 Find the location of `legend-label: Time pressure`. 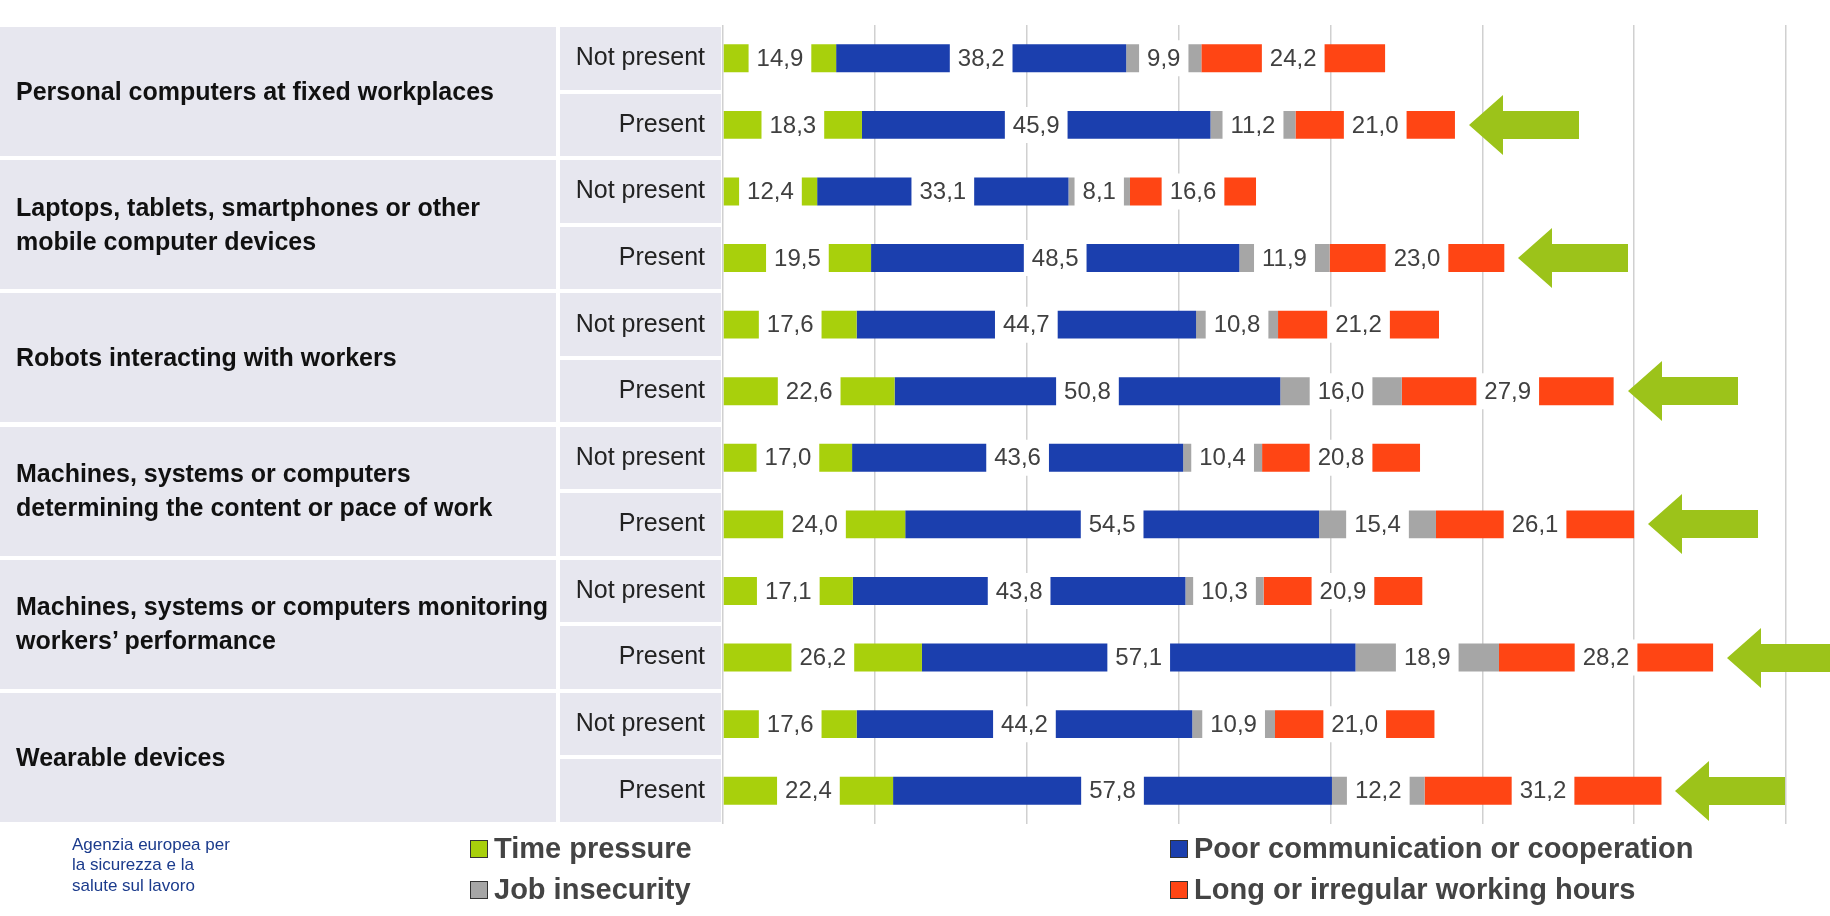

legend-label: Time pressure is located at coordinates (593, 848).